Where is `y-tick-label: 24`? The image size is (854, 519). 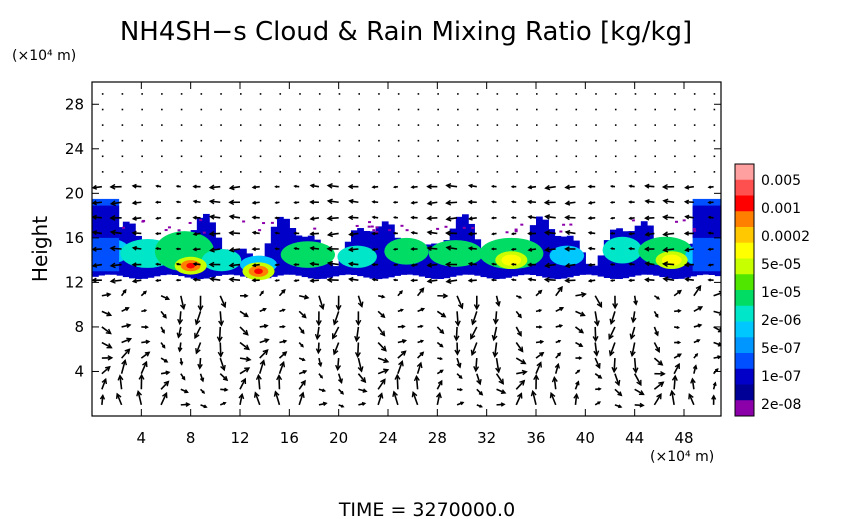
y-tick-label: 24 is located at coordinates (74, 149).